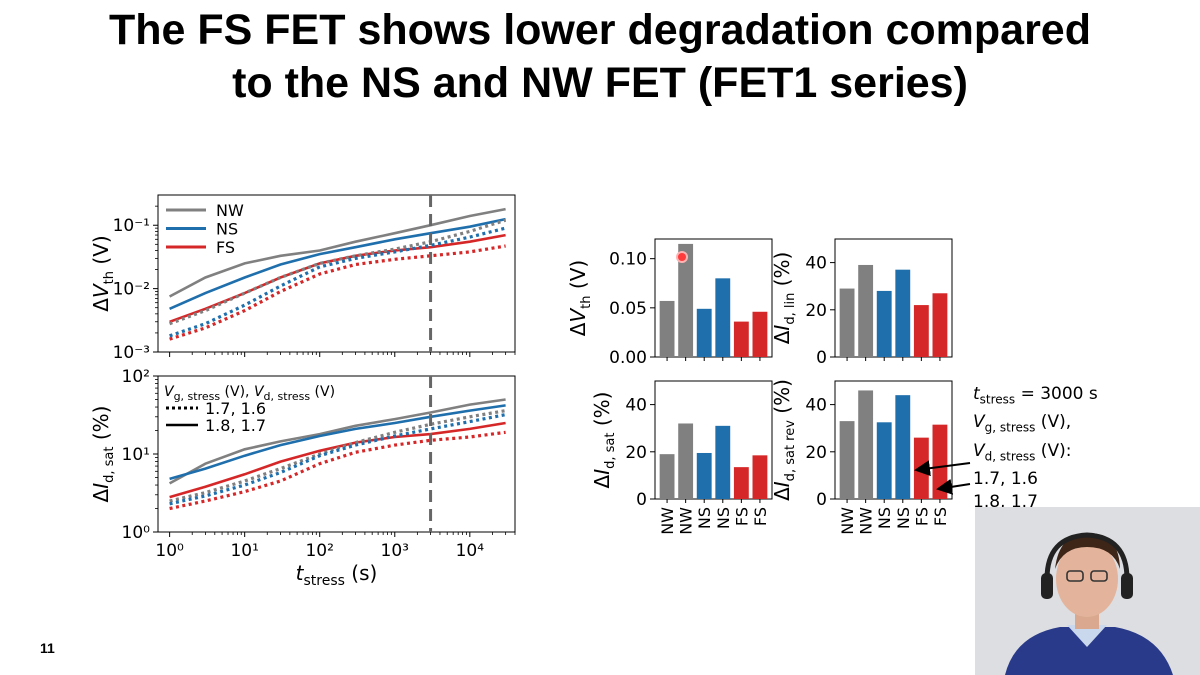  What do you see at coordinates (790, 309) in the screenshot?
I see `did-lin-bars-ylabel-subscript: d, lin` at bounding box center [790, 309].